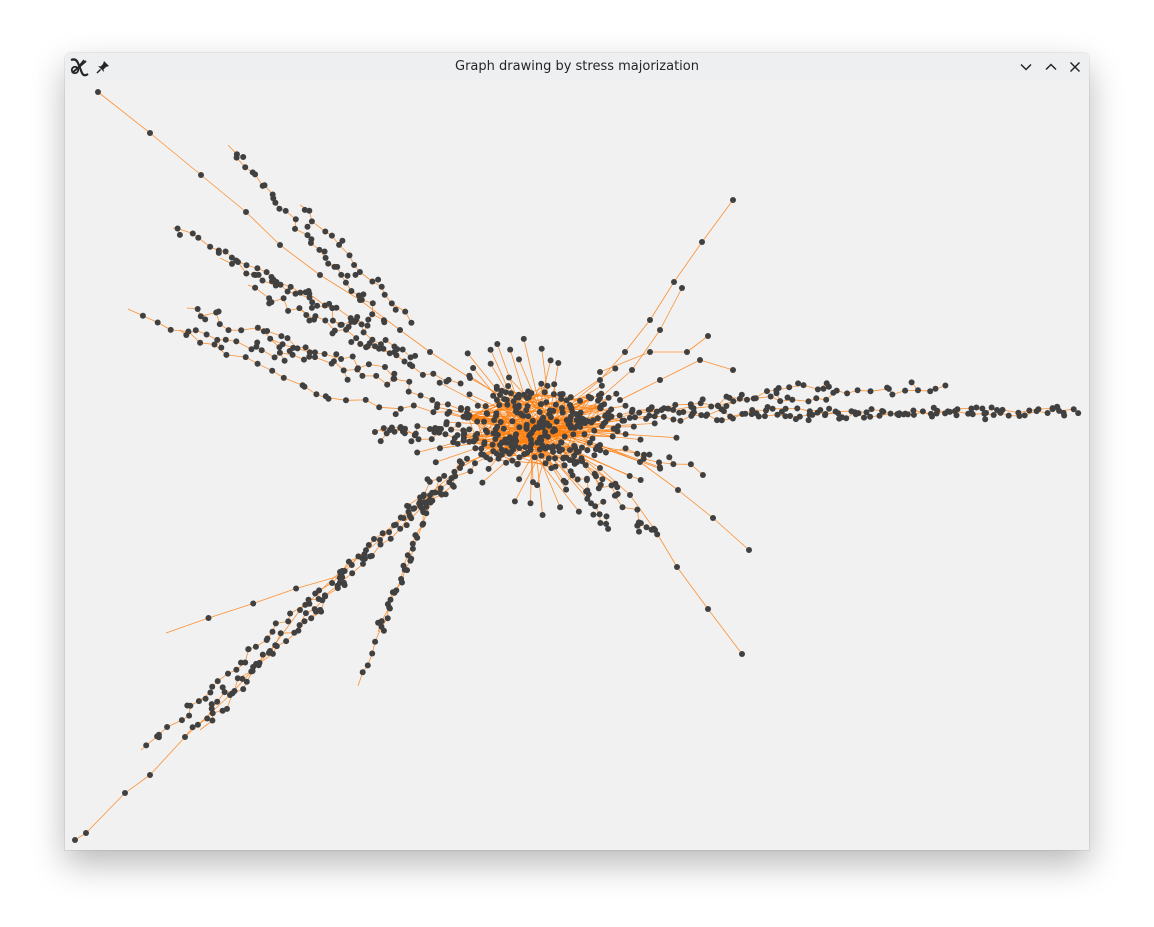  Describe the element at coordinates (1075, 67) in the screenshot. I see `close-x-icon` at that location.